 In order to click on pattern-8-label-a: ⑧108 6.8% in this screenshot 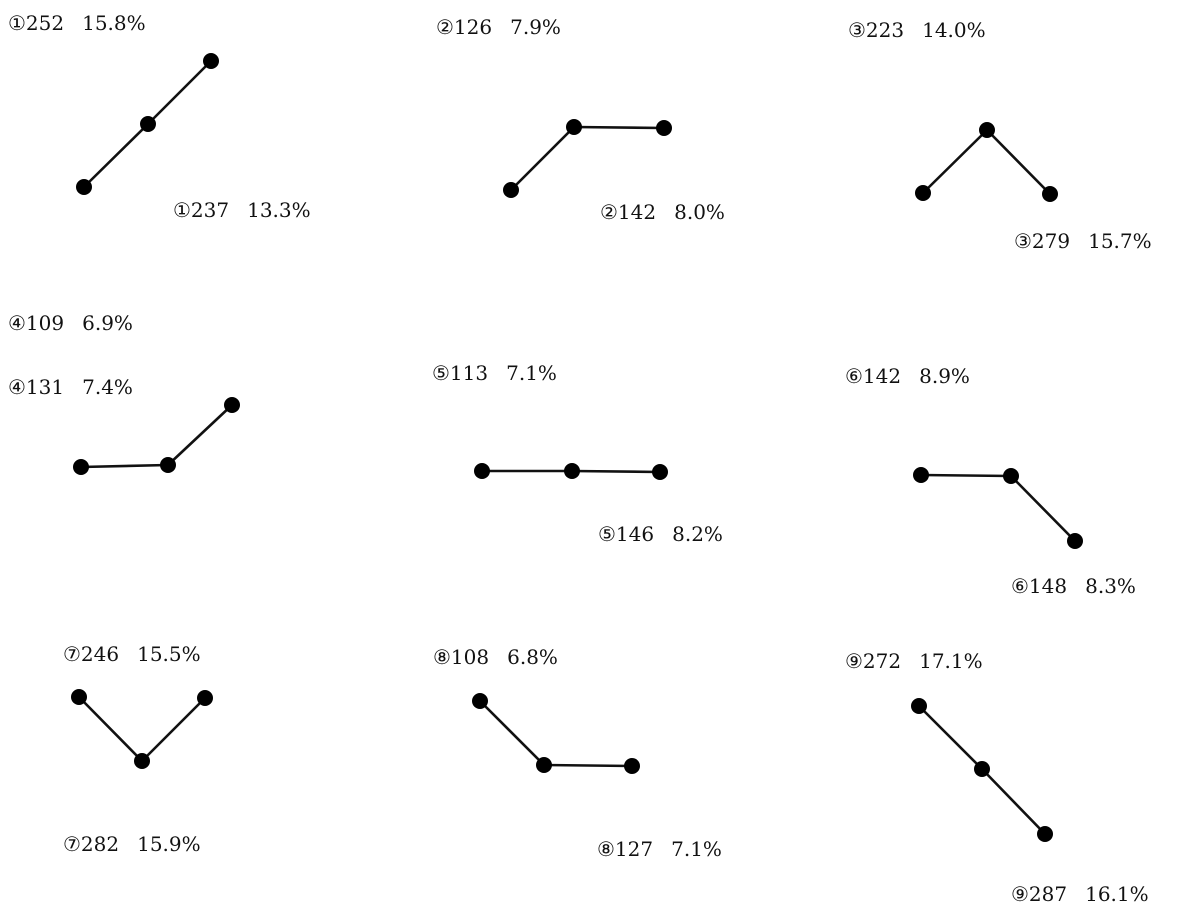, I will do `click(495, 657)`.